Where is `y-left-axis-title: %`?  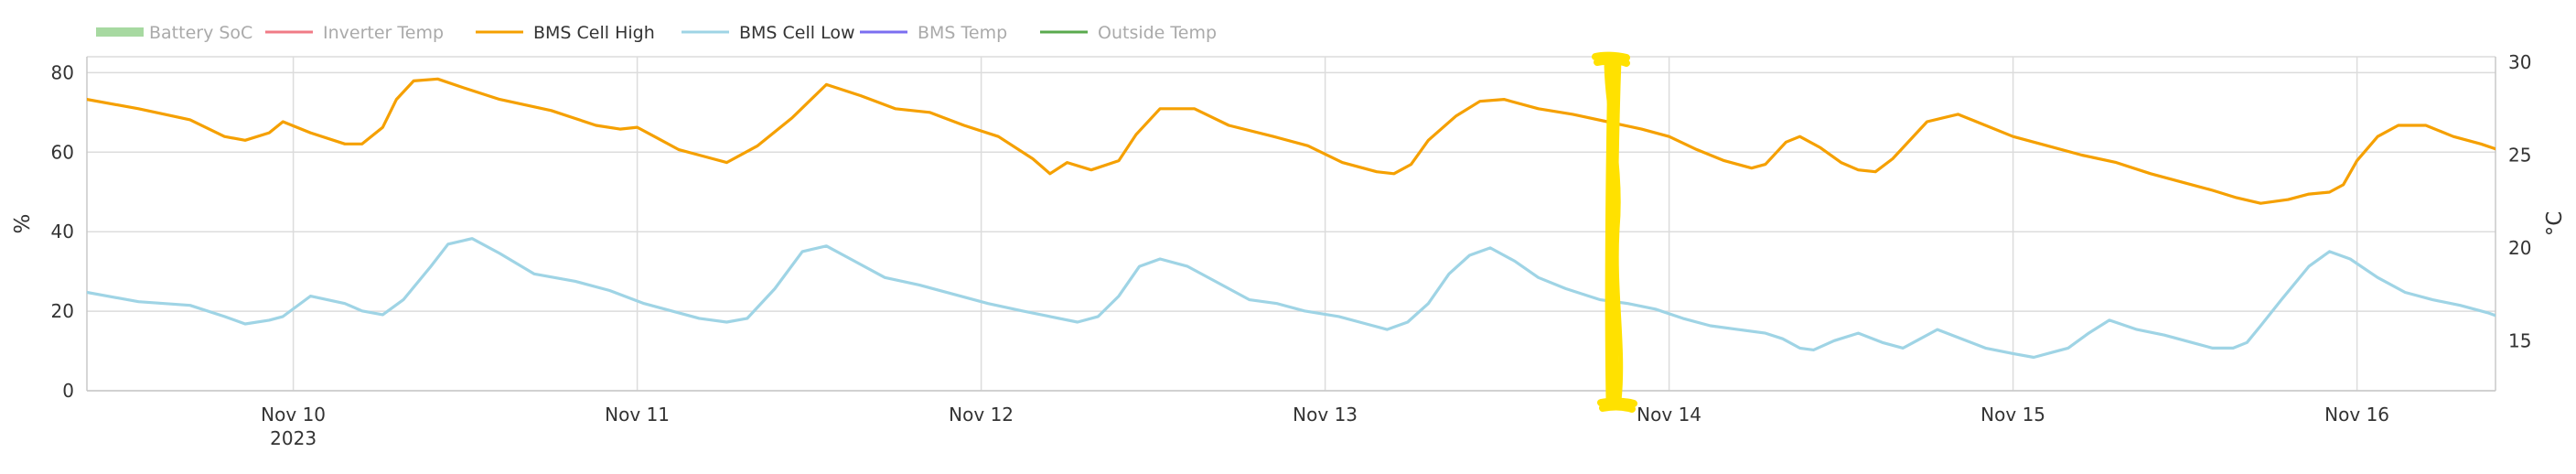 y-left-axis-title: % is located at coordinates (23, 224).